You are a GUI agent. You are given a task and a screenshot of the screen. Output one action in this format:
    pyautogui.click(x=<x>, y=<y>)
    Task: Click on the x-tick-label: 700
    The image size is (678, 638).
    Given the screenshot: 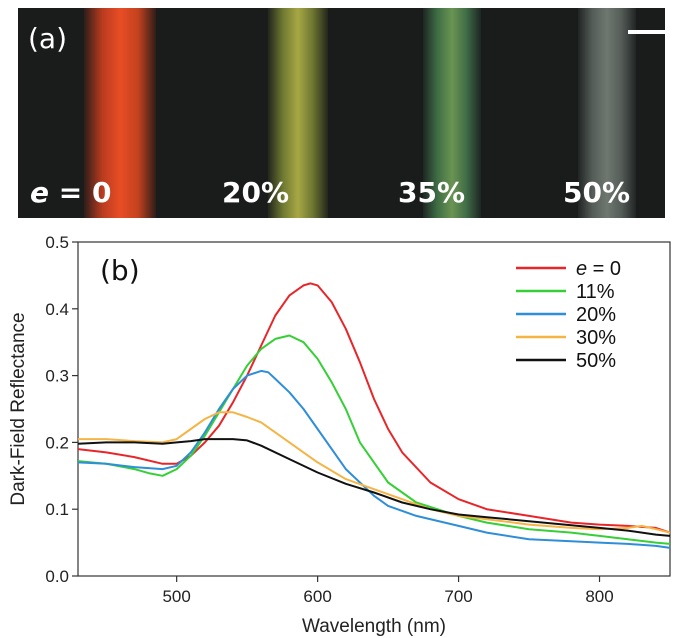 What is the action you would take?
    pyautogui.click(x=458, y=596)
    